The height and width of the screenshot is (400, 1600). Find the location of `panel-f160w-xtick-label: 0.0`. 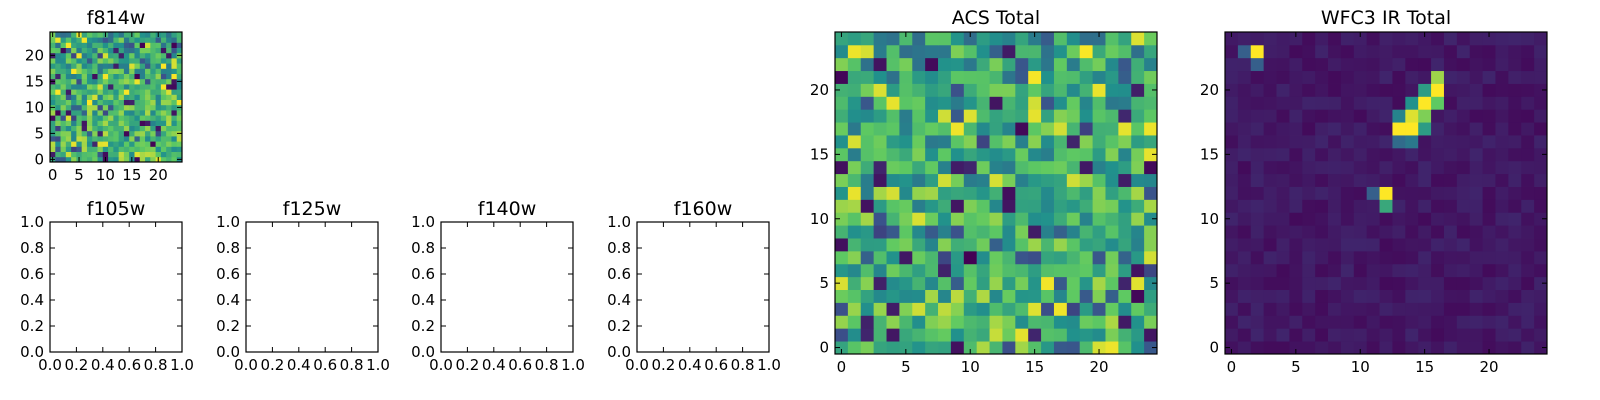

panel-f160w-xtick-label: 0.0 is located at coordinates (637, 365).